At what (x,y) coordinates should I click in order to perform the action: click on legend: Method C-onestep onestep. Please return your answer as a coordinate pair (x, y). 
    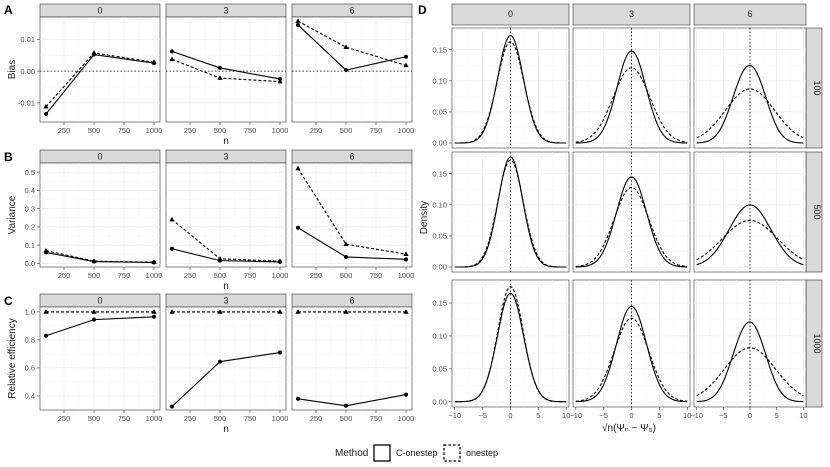
    Looking at the image, I should click on (416, 453).